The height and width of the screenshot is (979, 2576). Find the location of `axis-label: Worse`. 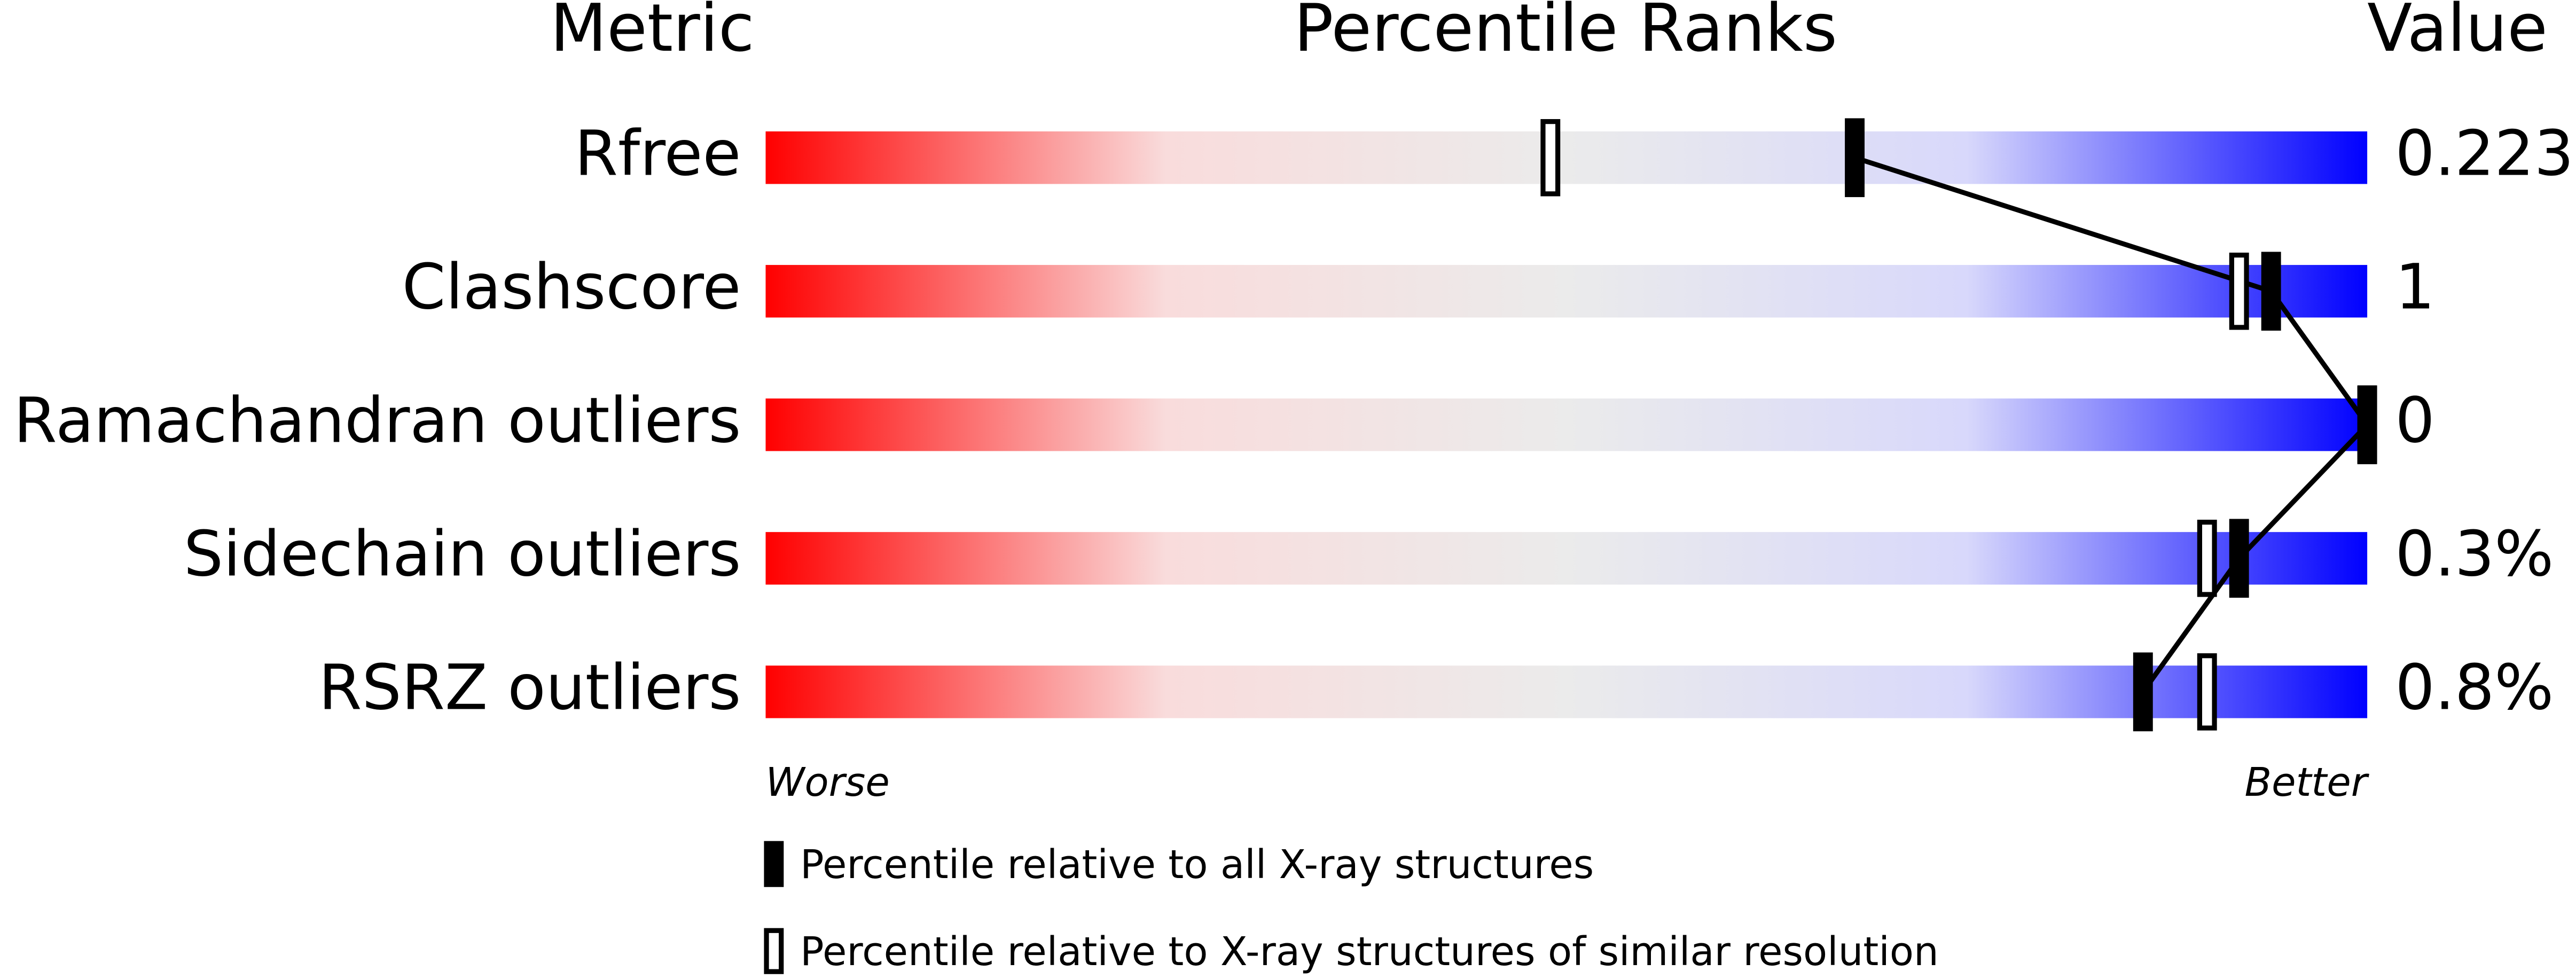

axis-label: Worse is located at coordinates (827, 782).